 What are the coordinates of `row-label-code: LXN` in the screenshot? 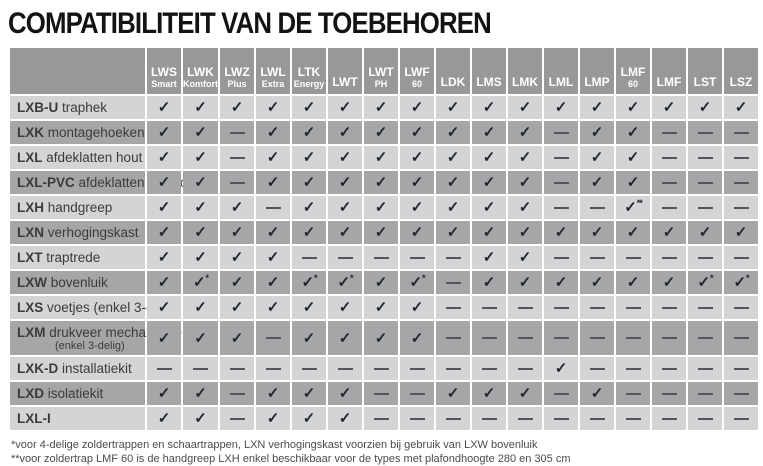 It's located at (30, 232).